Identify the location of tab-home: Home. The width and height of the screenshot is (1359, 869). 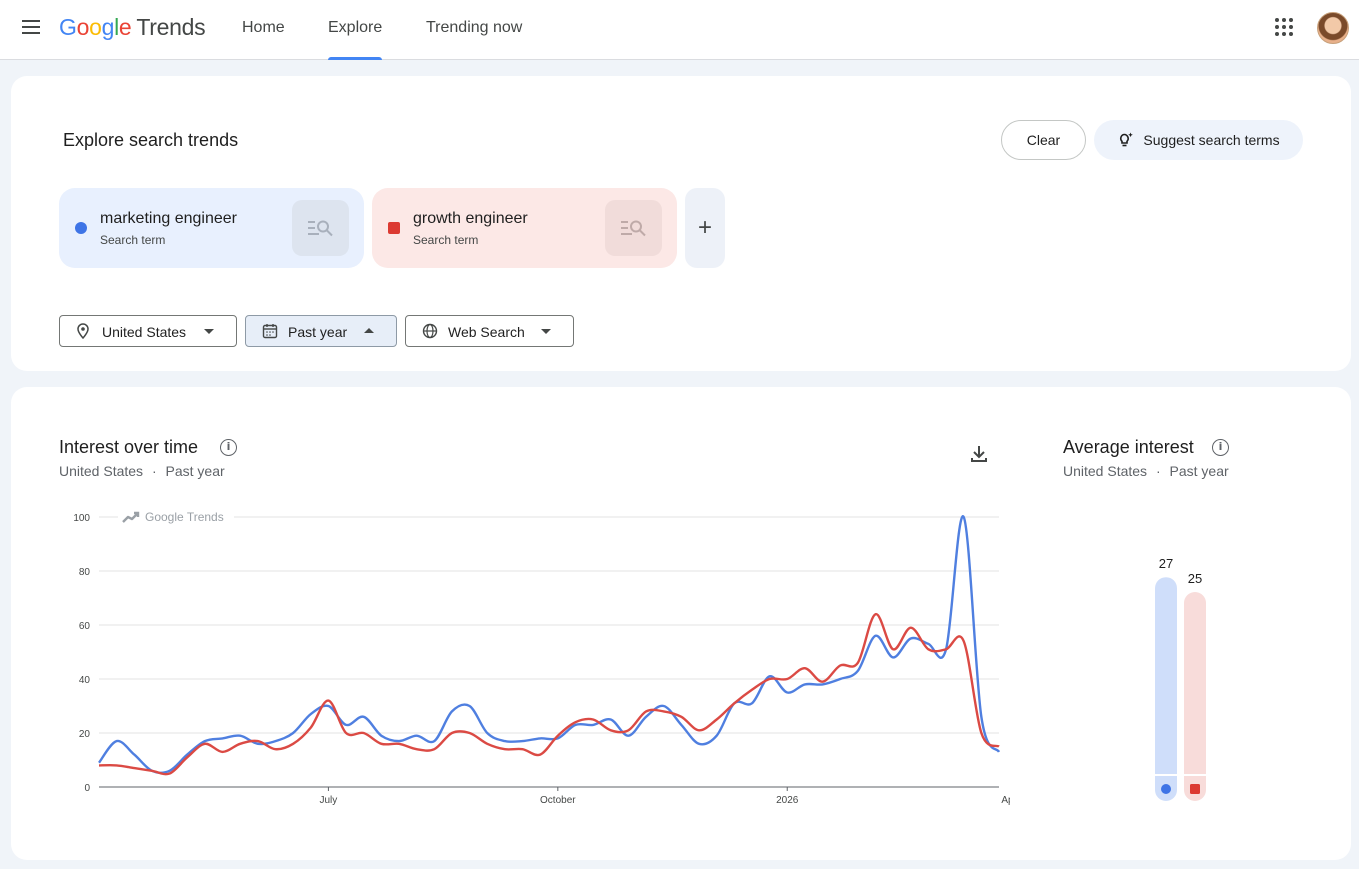
(263, 27).